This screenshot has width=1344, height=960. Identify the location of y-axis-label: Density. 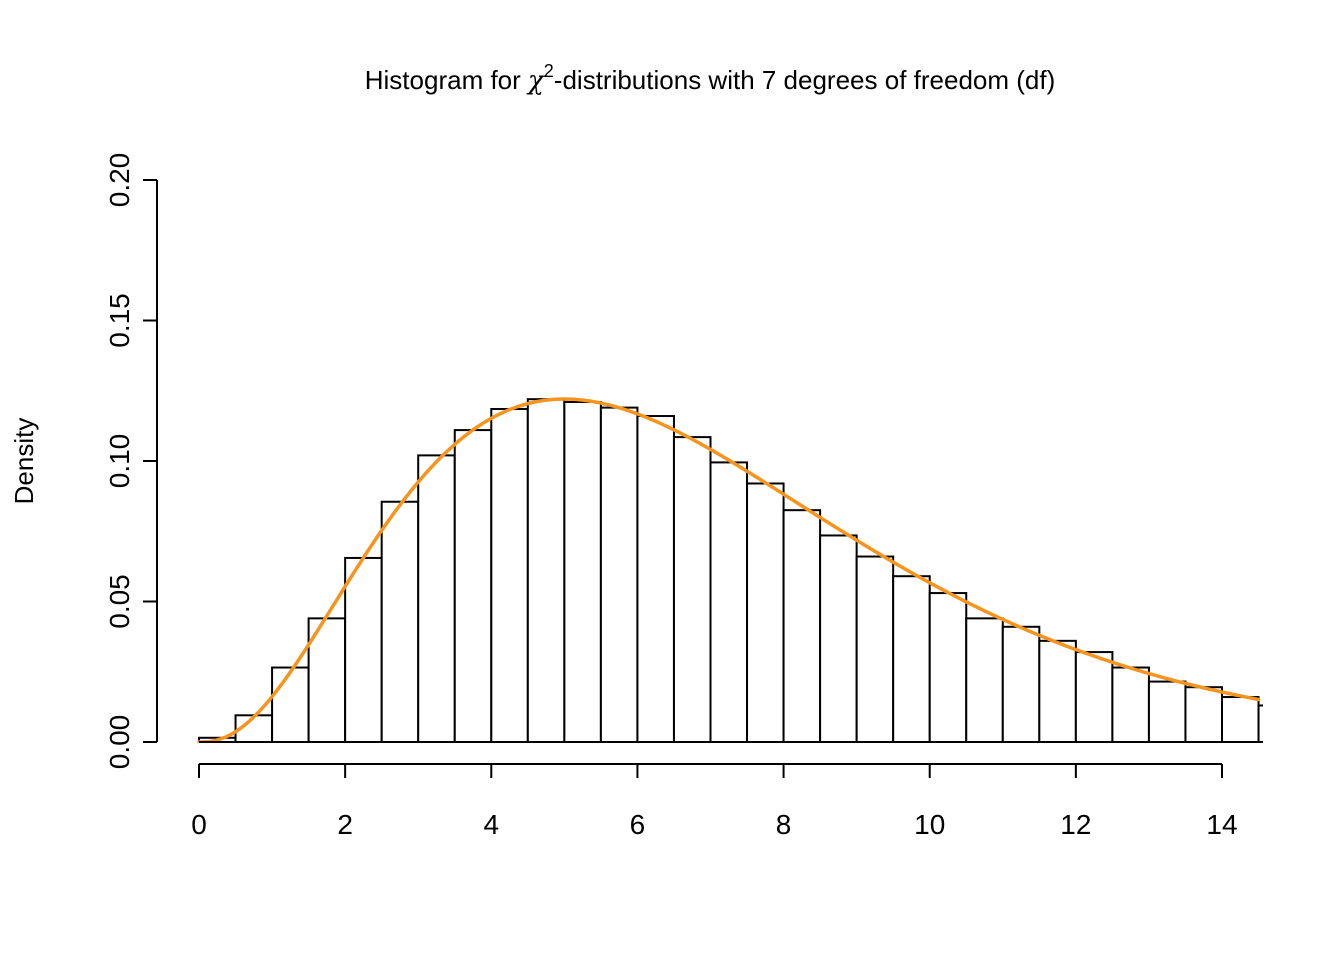
(24, 461).